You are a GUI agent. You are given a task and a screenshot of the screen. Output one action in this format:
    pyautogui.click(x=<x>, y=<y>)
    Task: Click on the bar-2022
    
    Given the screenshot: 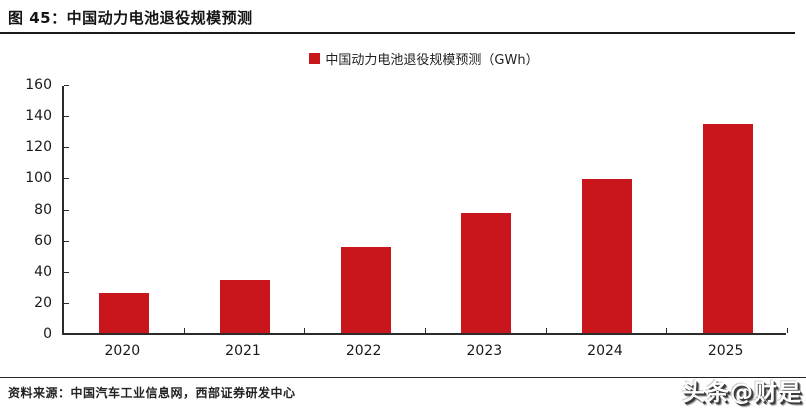 What is the action you would take?
    pyautogui.click(x=365, y=290)
    